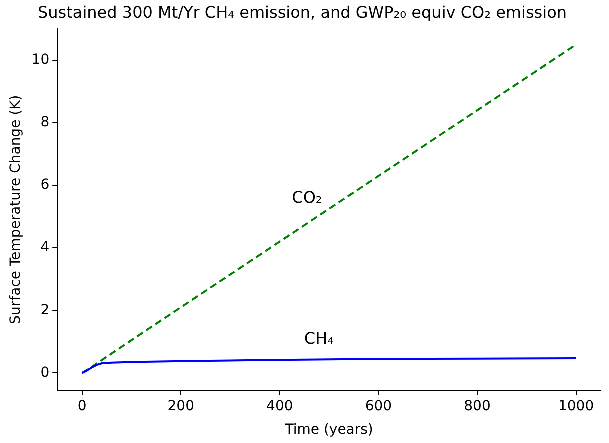 This screenshot has height=443, width=609. Describe the element at coordinates (45, 310) in the screenshot. I see `y-tick-label: 2` at that location.